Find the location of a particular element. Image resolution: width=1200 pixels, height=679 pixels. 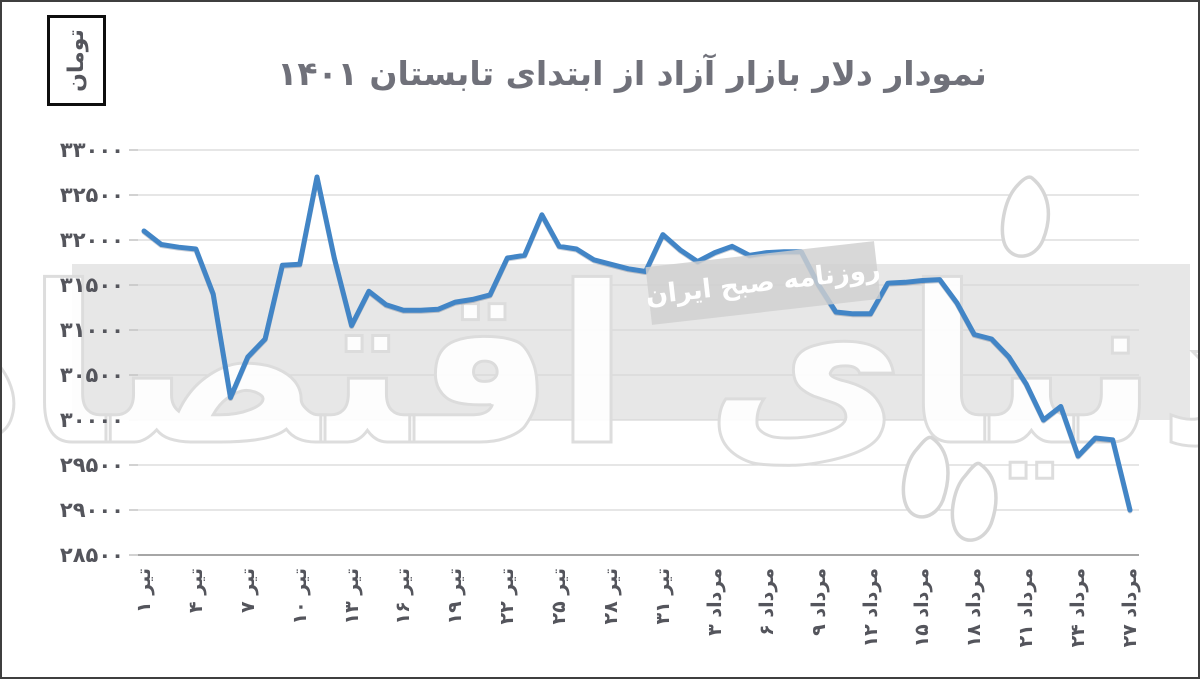

unit-box: تومان is located at coordinates (76, 60).